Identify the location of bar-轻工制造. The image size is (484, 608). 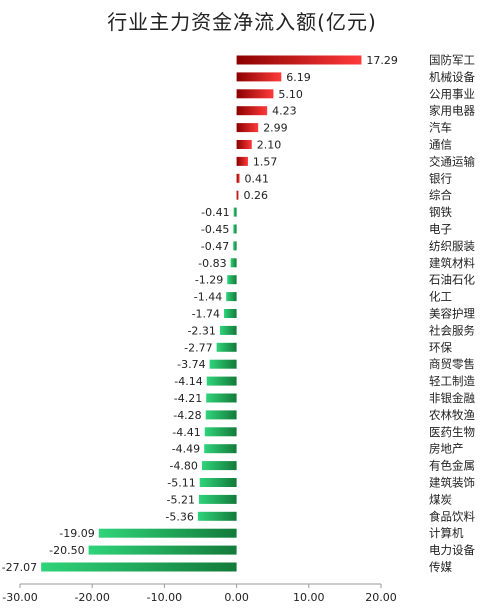
(221, 381).